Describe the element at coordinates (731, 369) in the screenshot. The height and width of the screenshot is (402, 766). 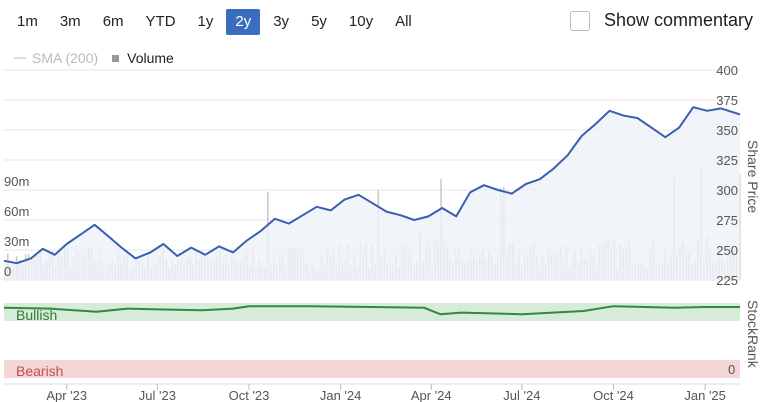
I see `stockrank-zero-label: 0` at that location.